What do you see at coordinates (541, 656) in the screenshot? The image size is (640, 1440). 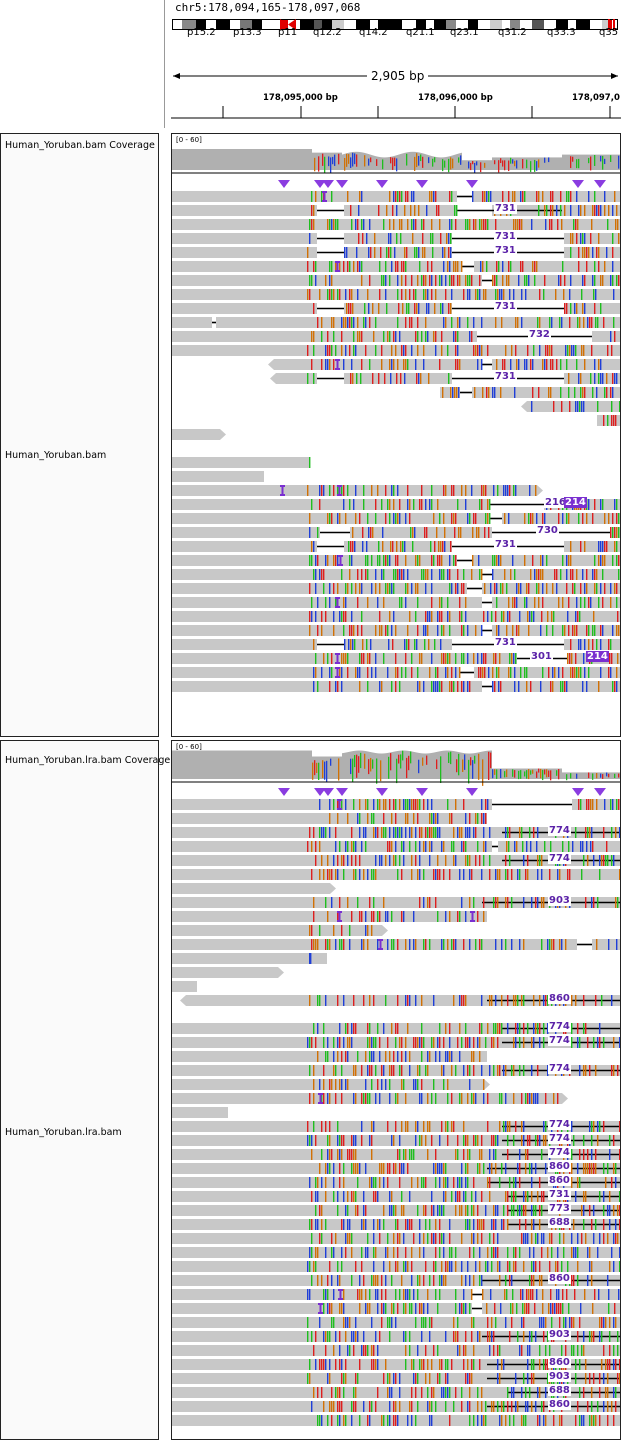 I see `deletion-size-label: 301` at bounding box center [541, 656].